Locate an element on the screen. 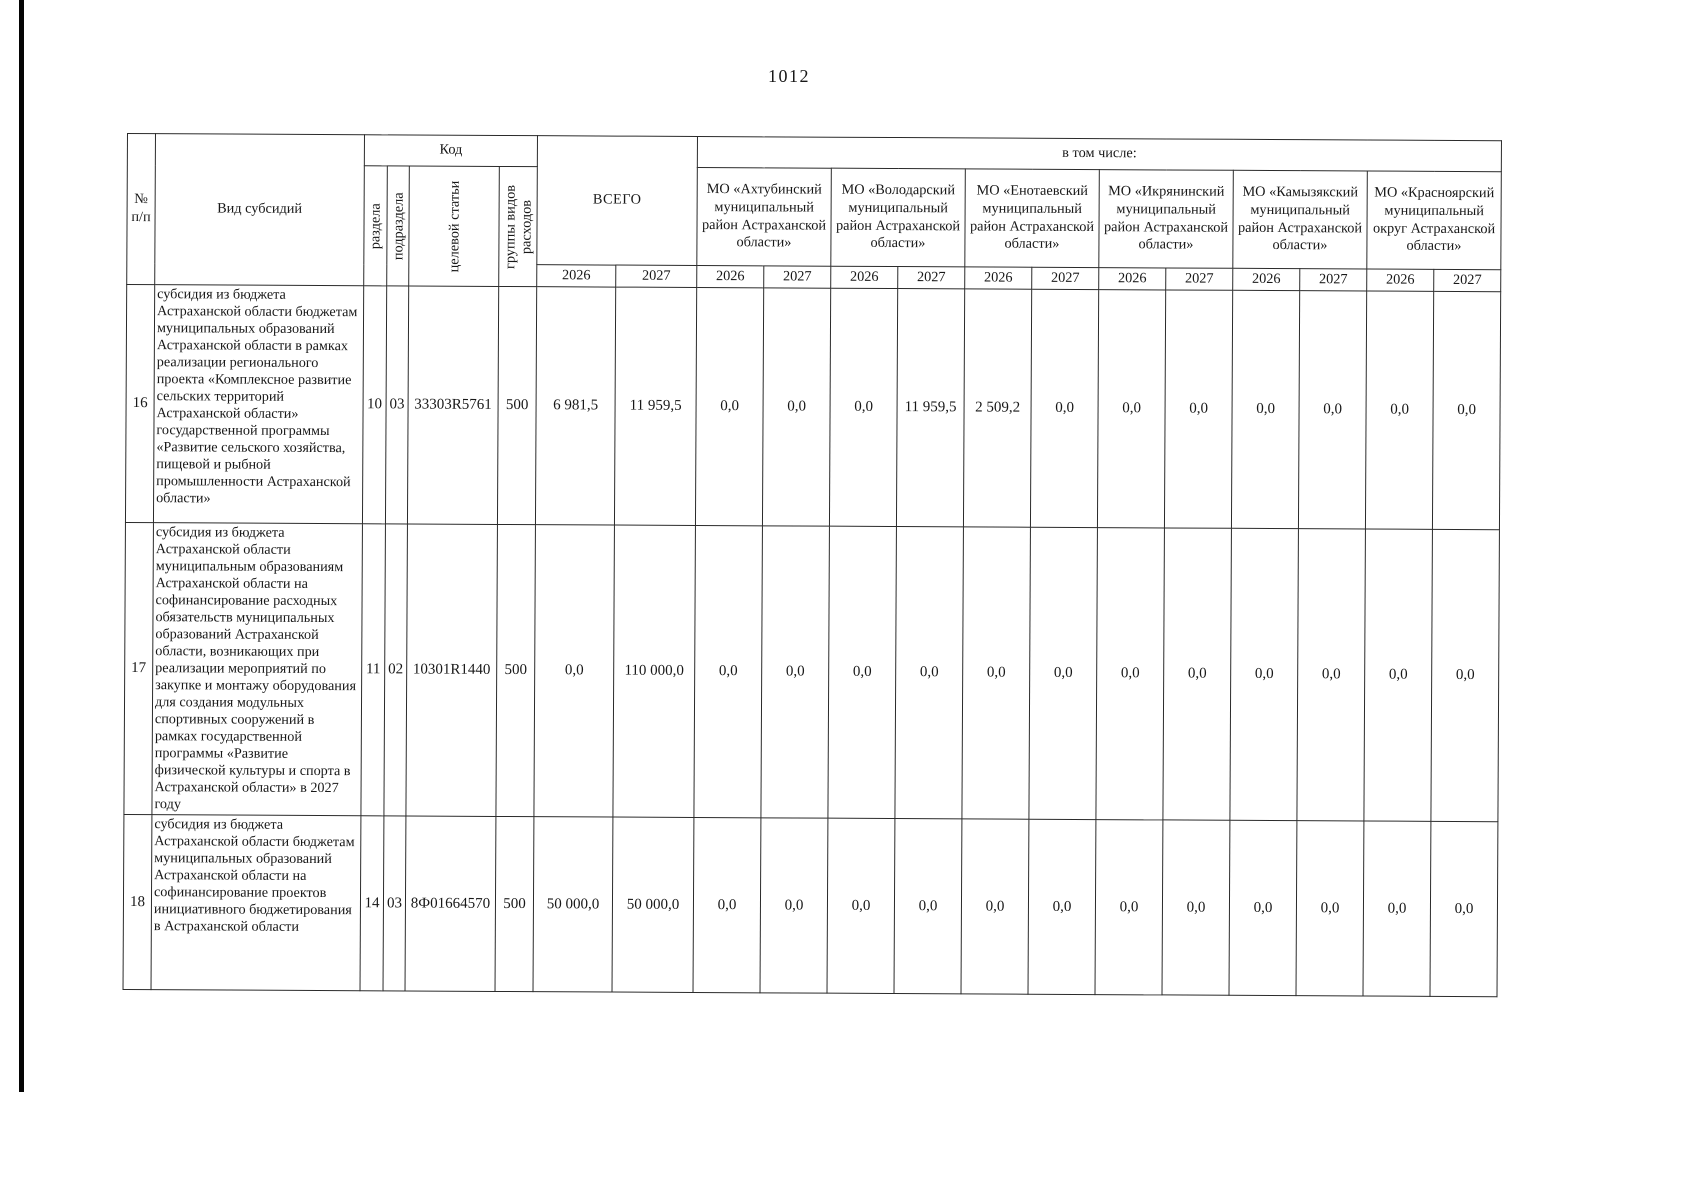  header-code-podrazdel: подраздела is located at coordinates (398, 225).